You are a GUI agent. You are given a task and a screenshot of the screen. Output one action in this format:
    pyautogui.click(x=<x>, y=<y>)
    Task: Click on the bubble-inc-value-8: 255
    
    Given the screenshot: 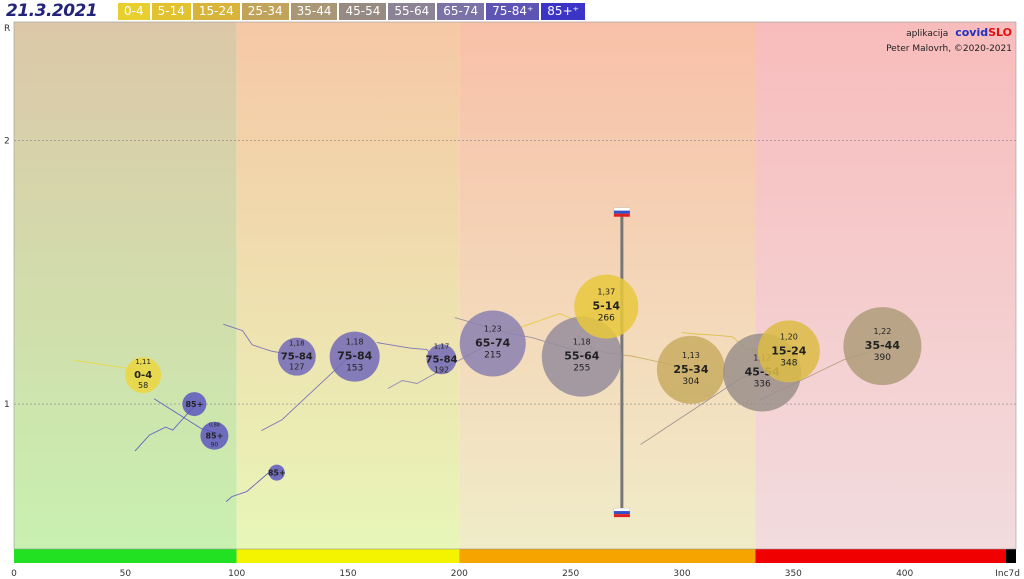 What is the action you would take?
    pyautogui.click(x=581, y=369)
    